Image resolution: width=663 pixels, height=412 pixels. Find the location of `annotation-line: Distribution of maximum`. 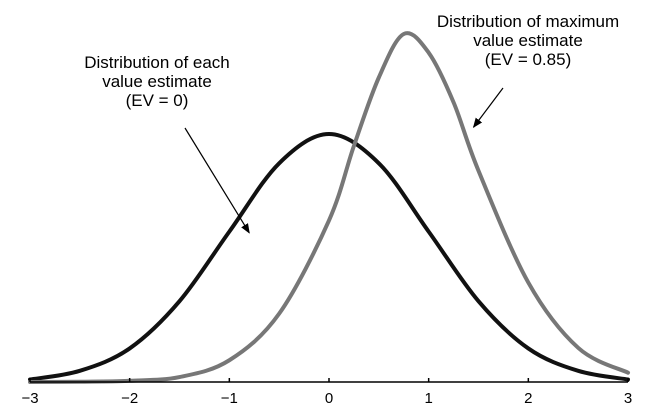

annotation-line: Distribution of maximum is located at coordinates (528, 21).